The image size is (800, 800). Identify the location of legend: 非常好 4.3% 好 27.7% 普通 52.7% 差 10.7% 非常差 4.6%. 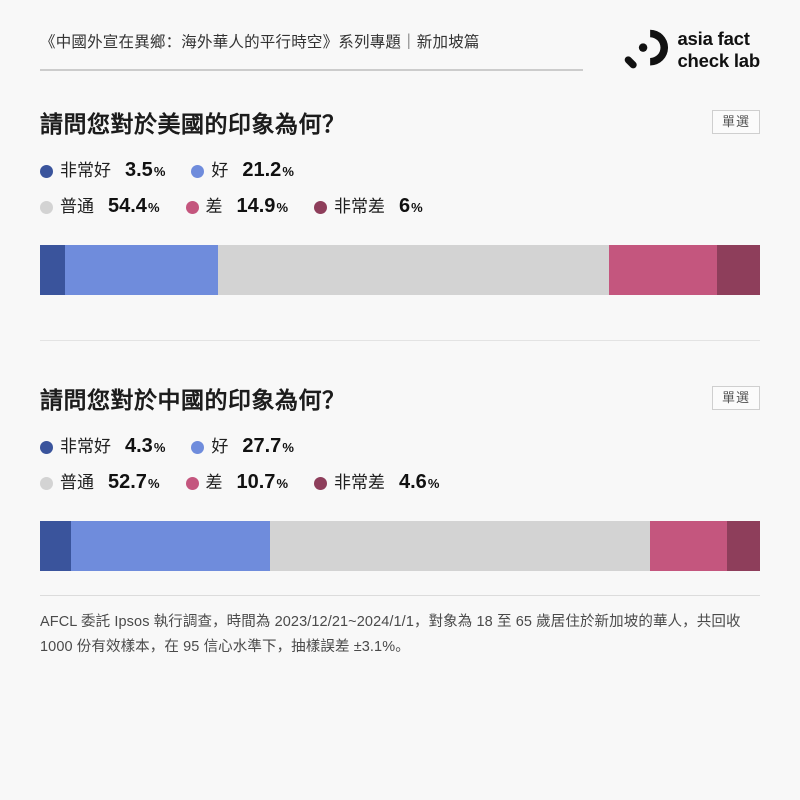
(400, 463).